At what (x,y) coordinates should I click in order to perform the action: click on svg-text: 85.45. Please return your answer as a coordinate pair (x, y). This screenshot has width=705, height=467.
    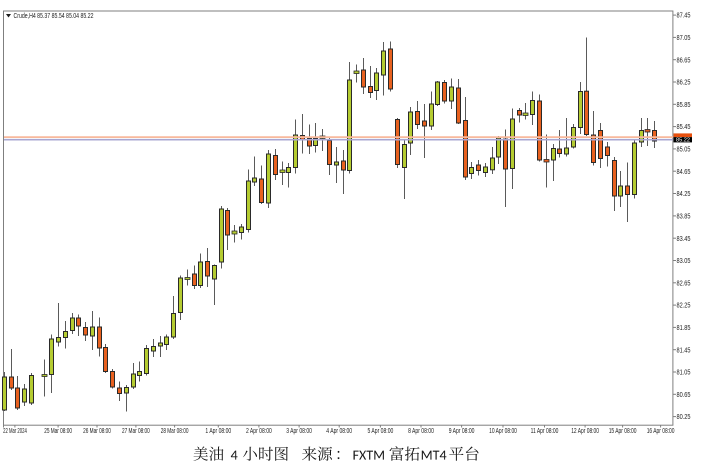
    Looking at the image, I should click on (684, 126).